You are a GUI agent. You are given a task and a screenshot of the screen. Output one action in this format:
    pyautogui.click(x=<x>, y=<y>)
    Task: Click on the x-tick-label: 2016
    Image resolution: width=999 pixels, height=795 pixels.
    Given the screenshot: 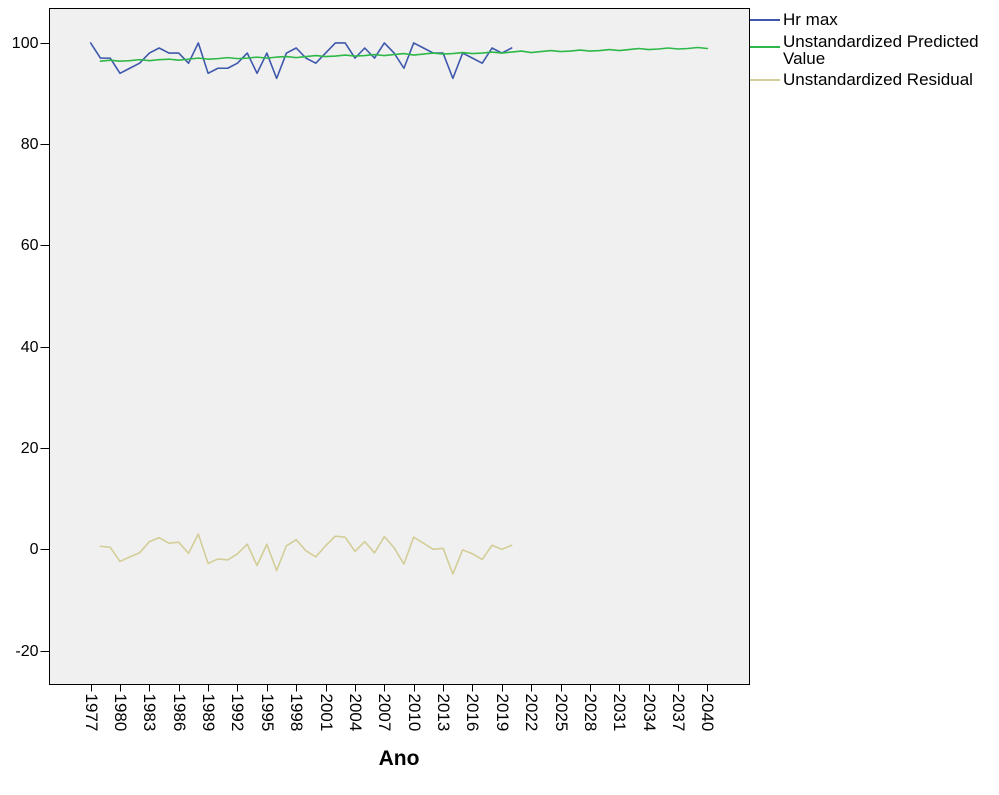 What is the action you would take?
    pyautogui.click(x=472, y=713)
    